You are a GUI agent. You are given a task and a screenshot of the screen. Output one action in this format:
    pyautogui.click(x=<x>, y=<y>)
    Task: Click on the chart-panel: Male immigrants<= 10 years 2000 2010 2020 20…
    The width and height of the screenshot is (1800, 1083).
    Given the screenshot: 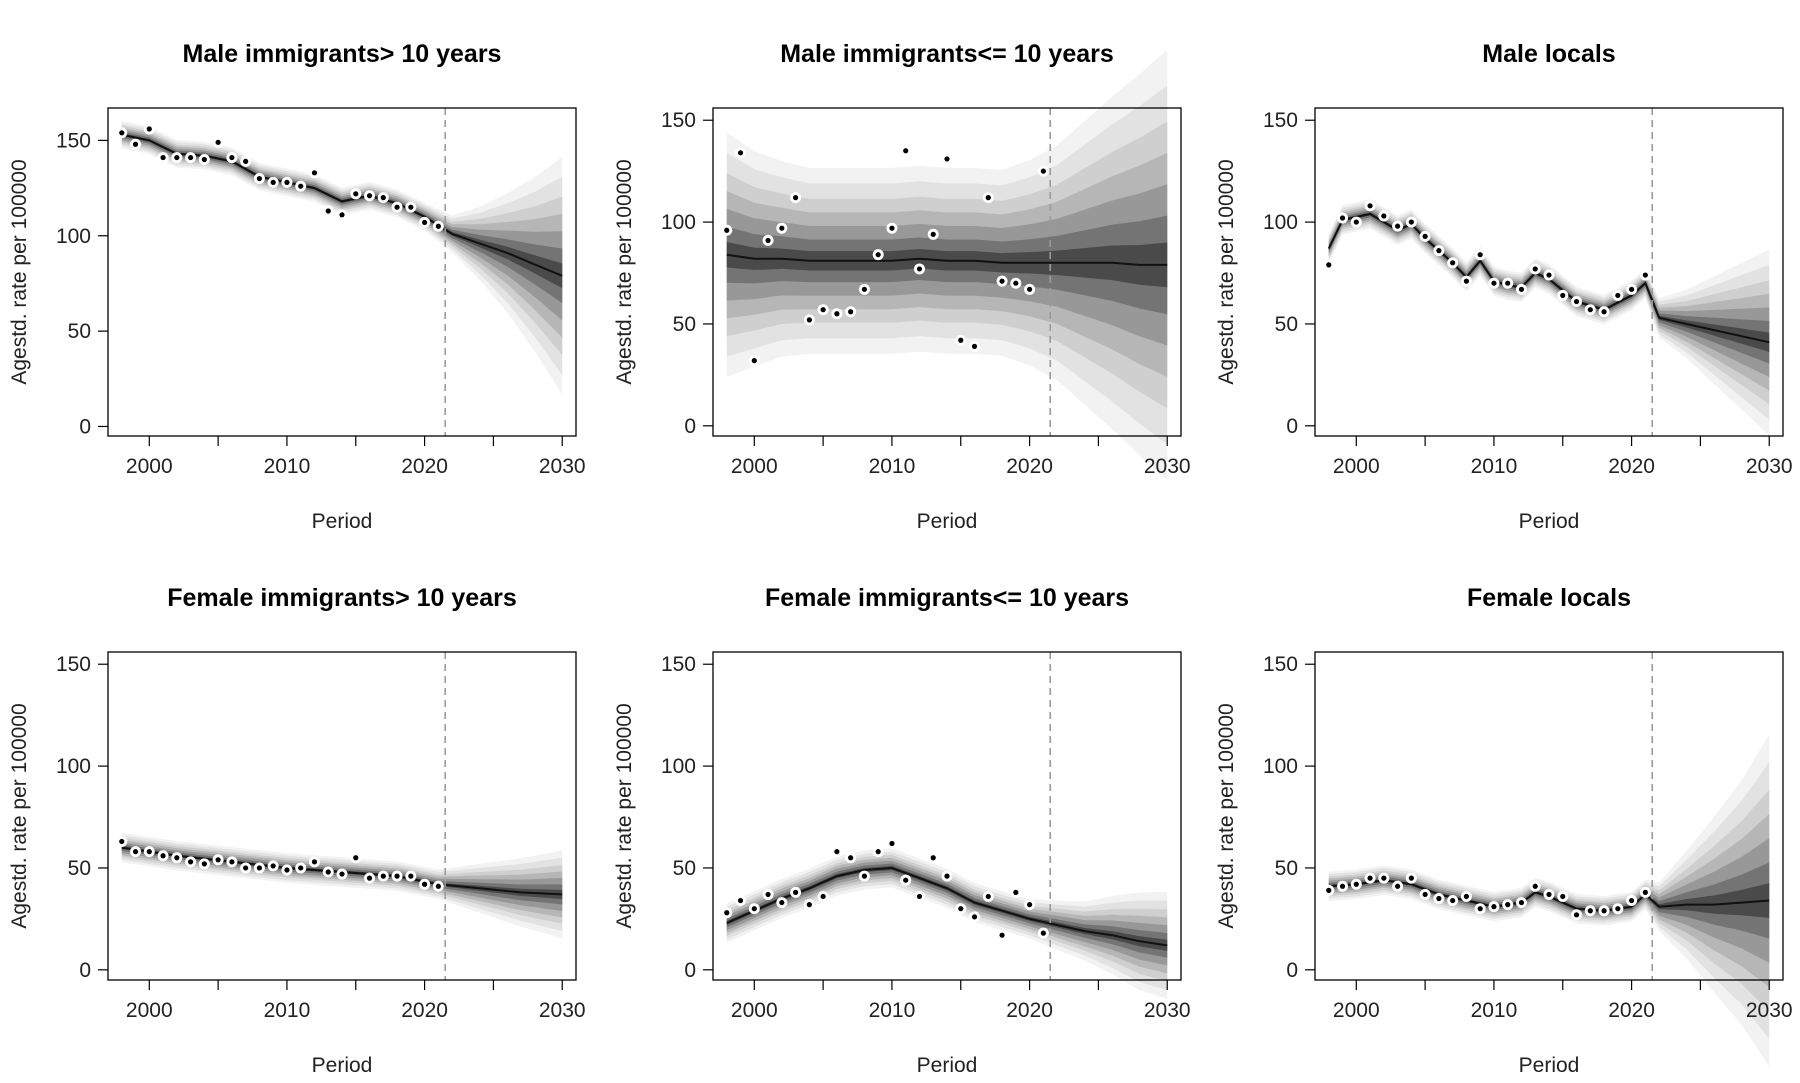 What is the action you would take?
    pyautogui.click(x=902, y=286)
    